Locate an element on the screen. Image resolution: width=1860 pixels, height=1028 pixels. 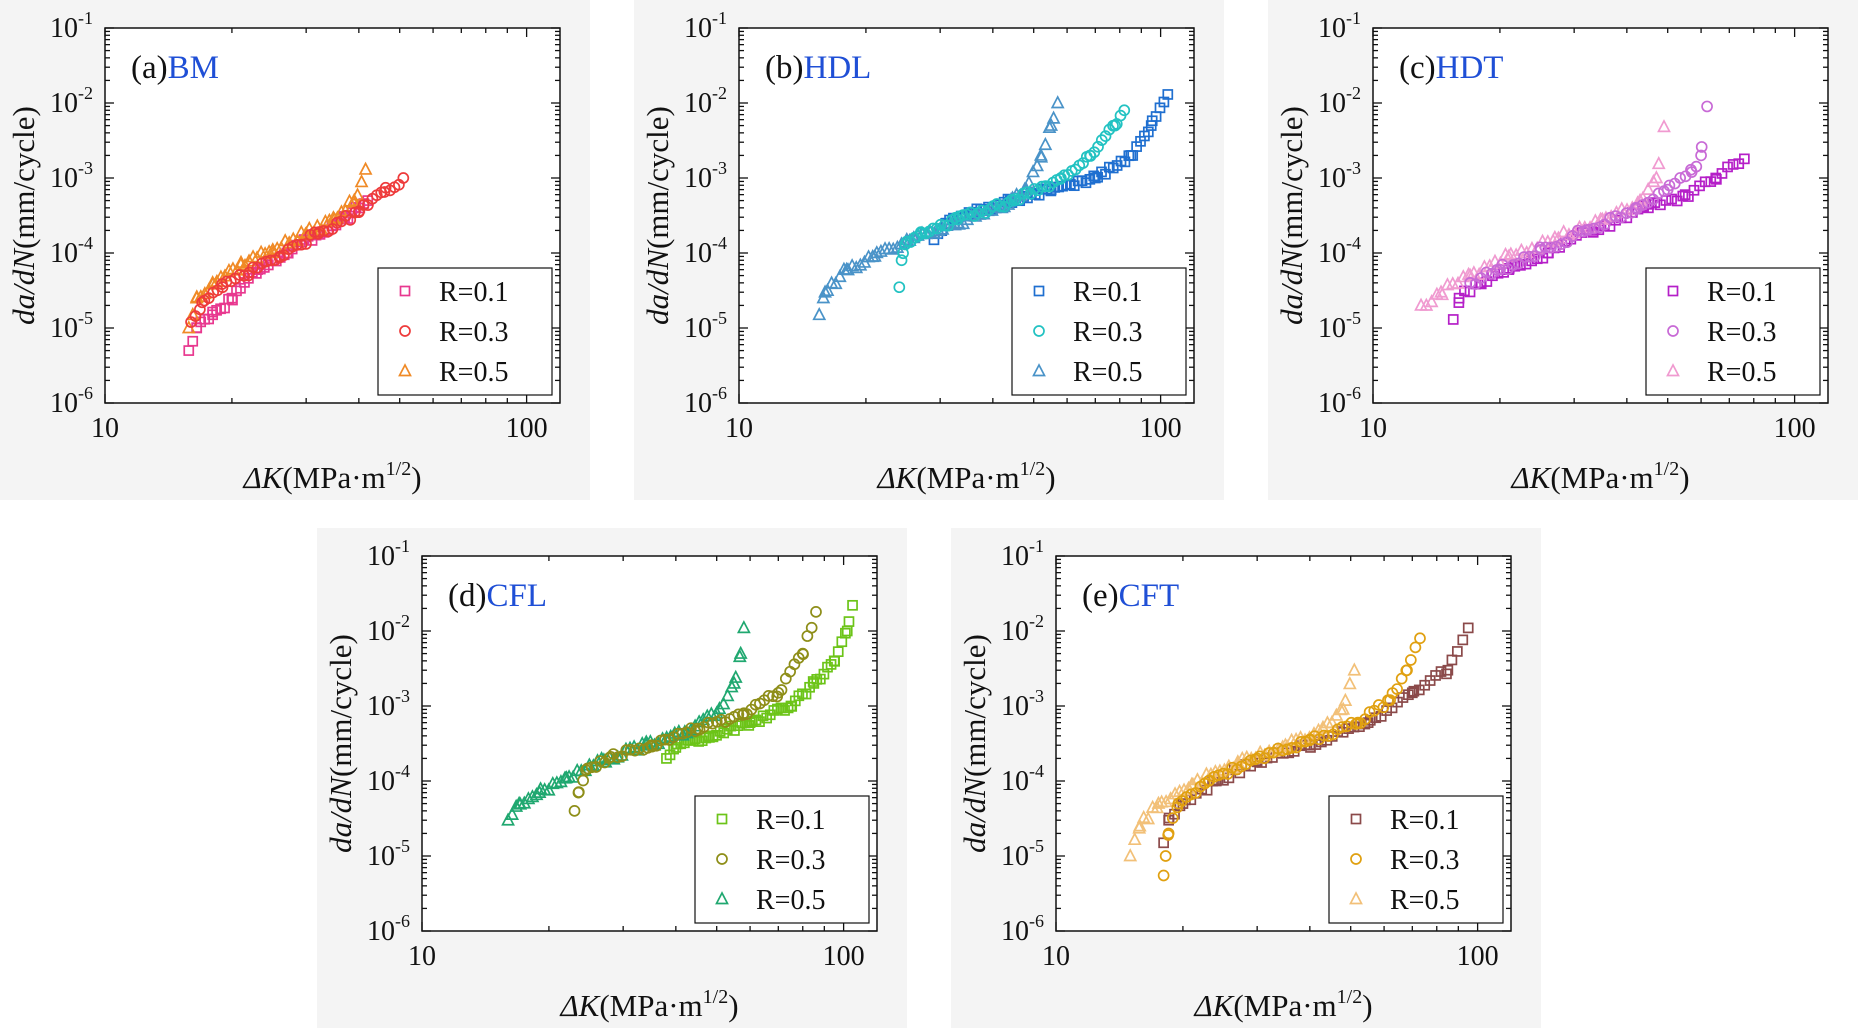
legend-marker-triangle is located at coordinates (1039, 370).